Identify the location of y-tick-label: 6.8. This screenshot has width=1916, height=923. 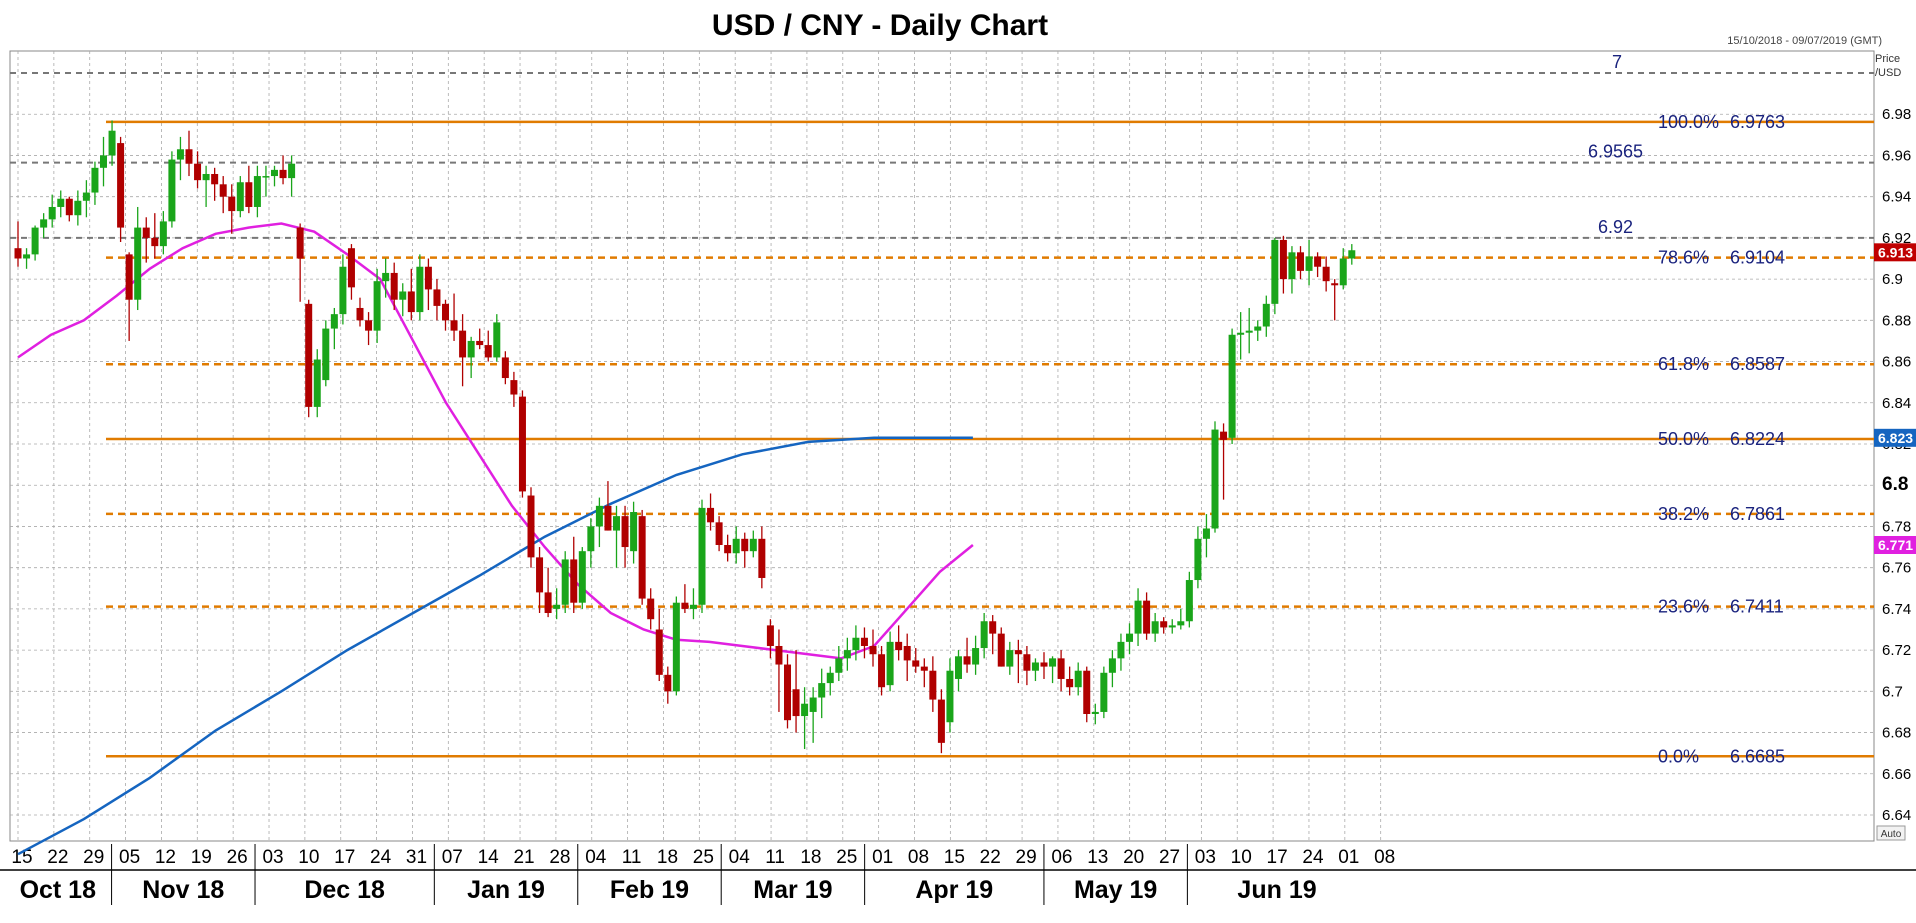
(1895, 484).